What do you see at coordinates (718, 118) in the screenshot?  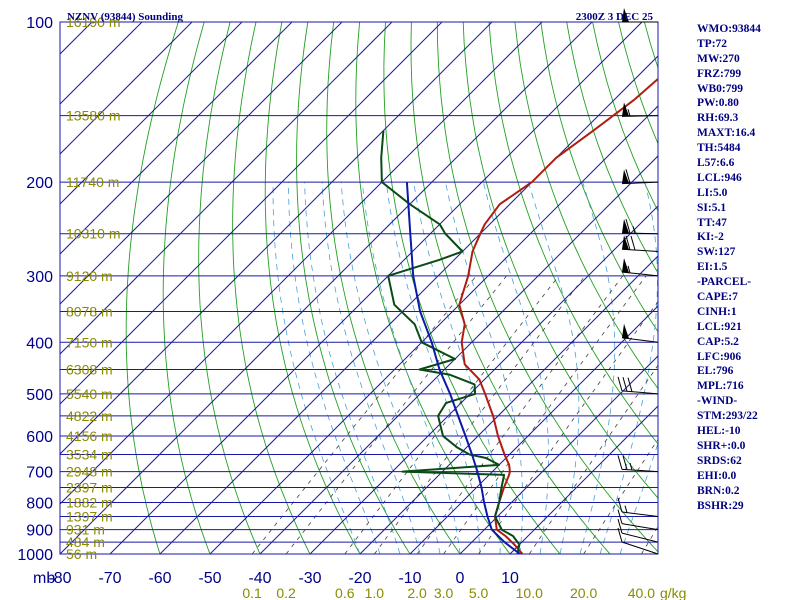 I see `stat-entry: RH:69.3` at bounding box center [718, 118].